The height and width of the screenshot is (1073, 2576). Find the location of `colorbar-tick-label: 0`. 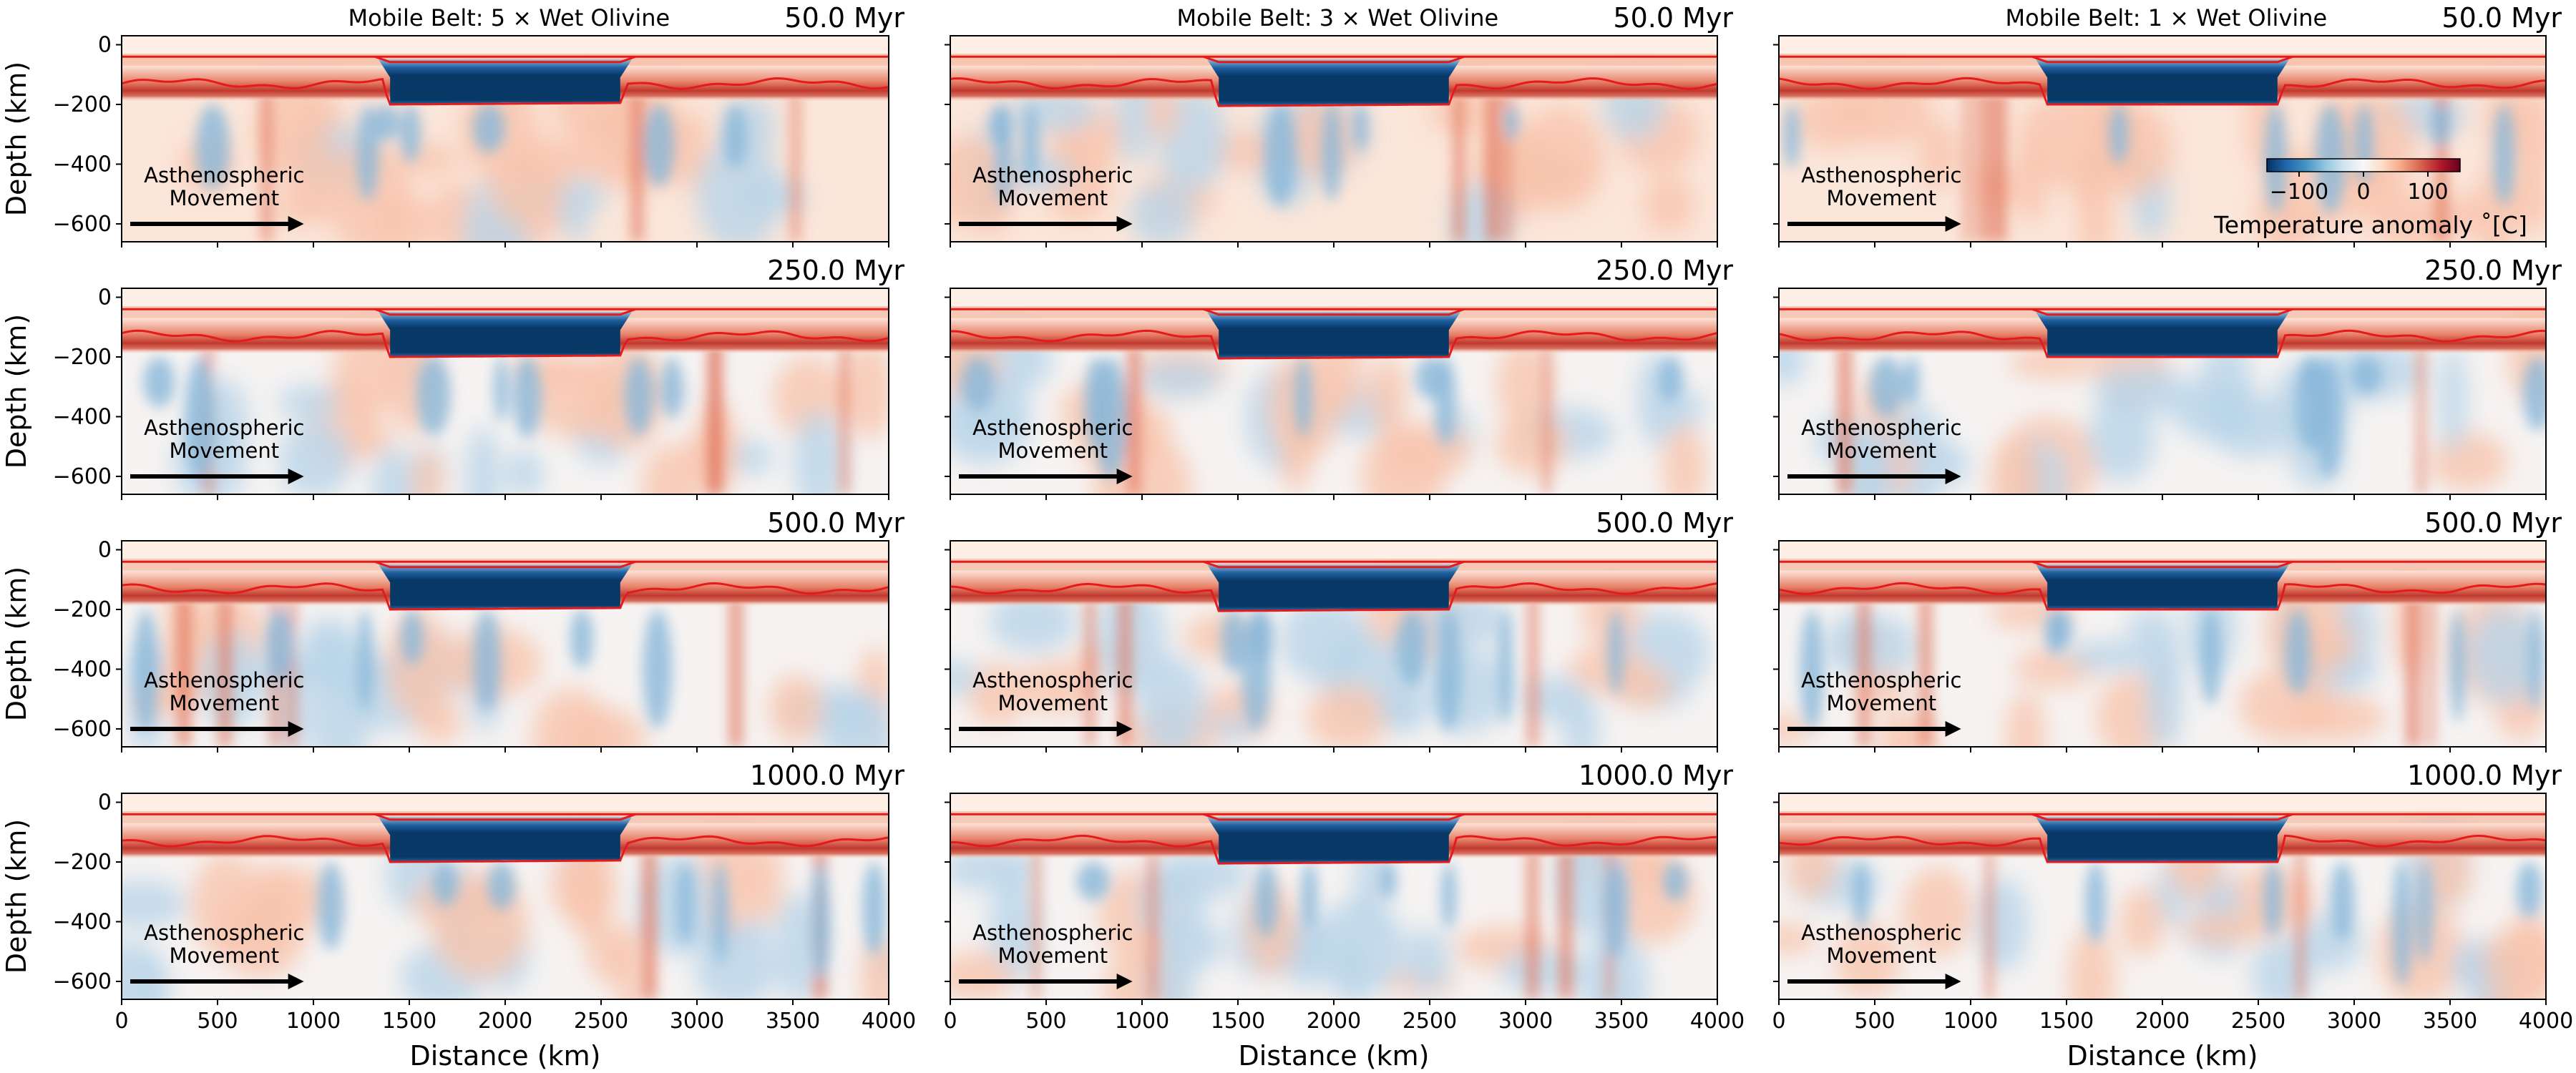

colorbar-tick-label: 0 is located at coordinates (2363, 193).